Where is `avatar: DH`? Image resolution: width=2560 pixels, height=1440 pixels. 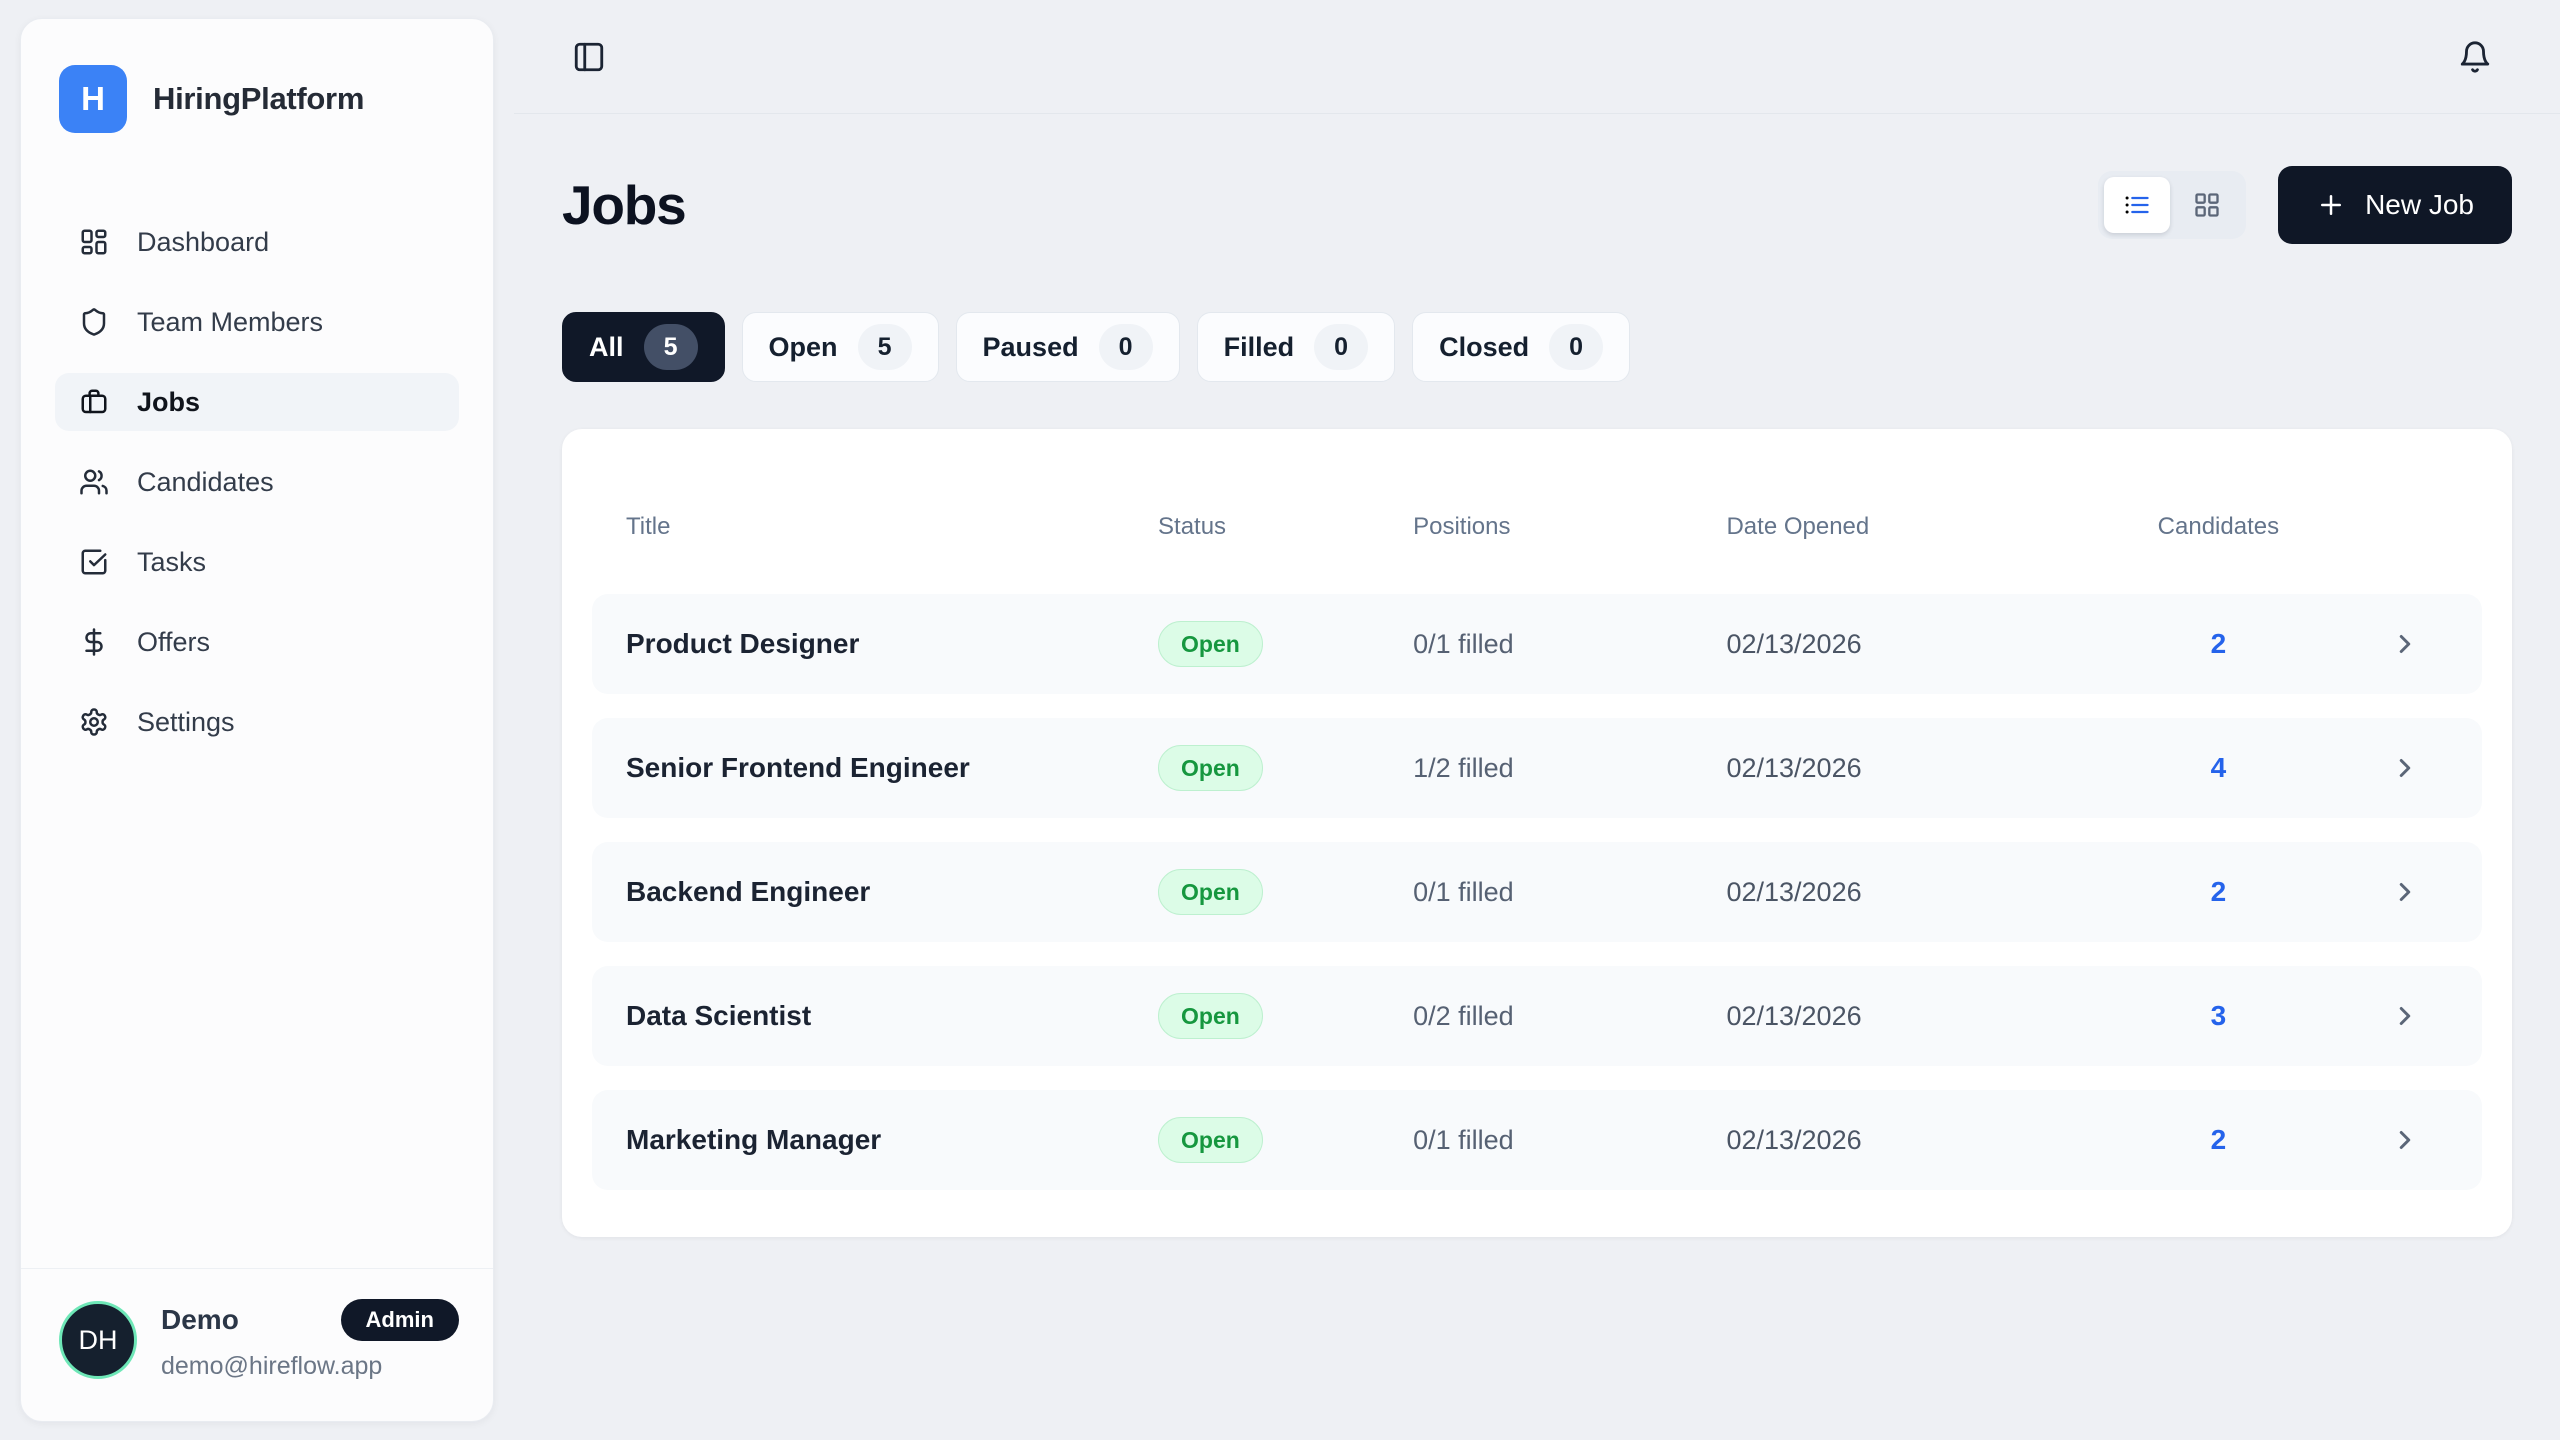 avatar: DH is located at coordinates (98, 1340).